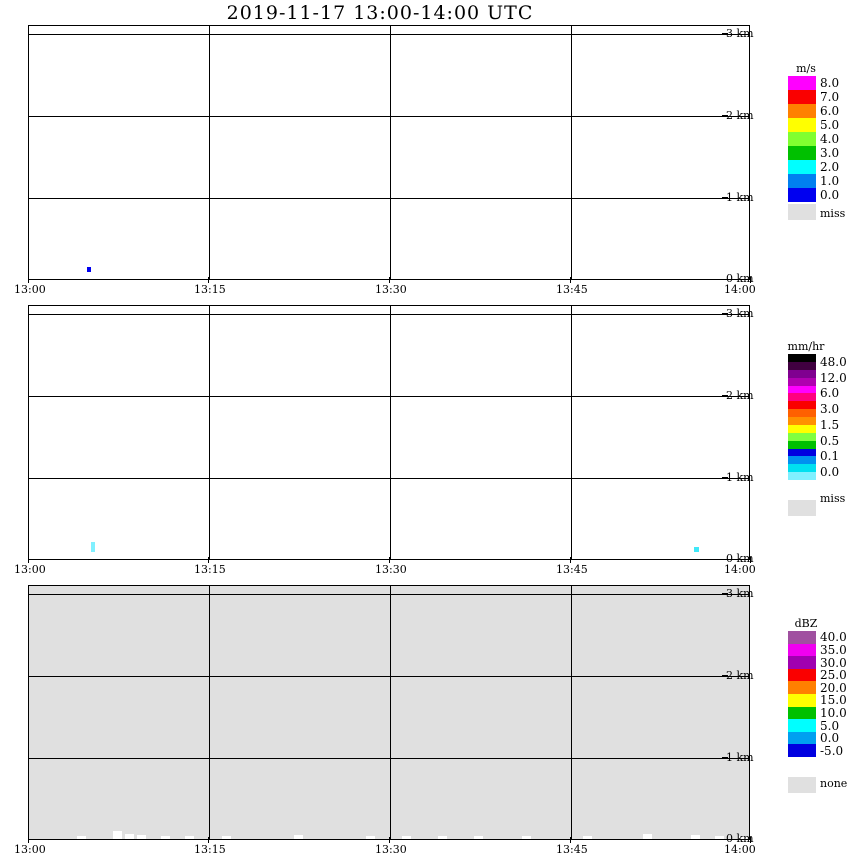 Image resolution: width=850 pixels, height=868 pixels. Describe the element at coordinates (830, 83) in the screenshot. I see `colorbar-tick-label: 8.0` at that location.